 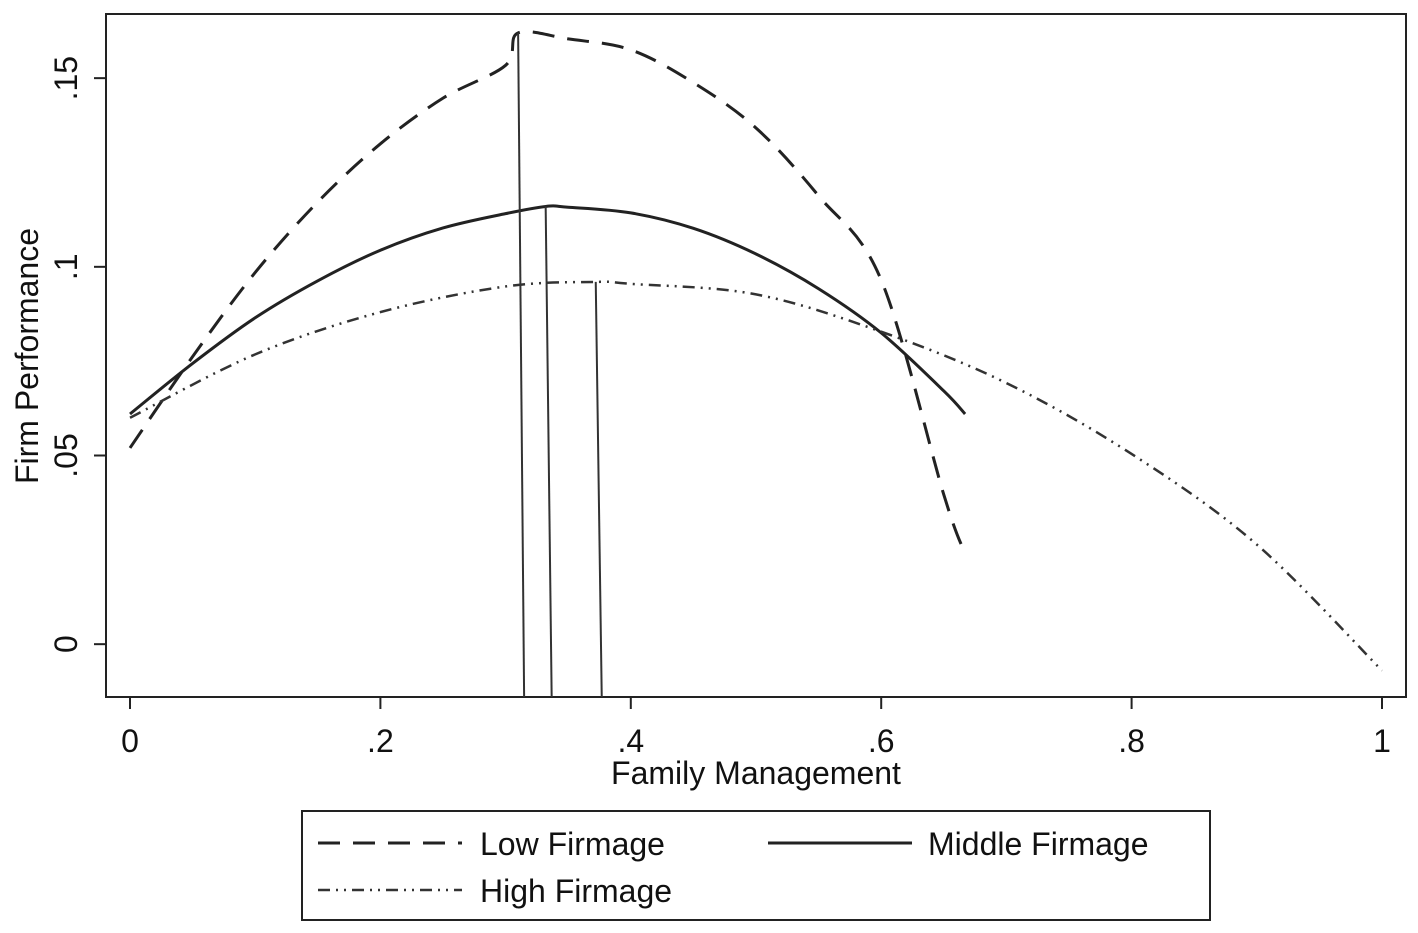 I want to click on x-tick-label: .2, so click(x=380, y=741).